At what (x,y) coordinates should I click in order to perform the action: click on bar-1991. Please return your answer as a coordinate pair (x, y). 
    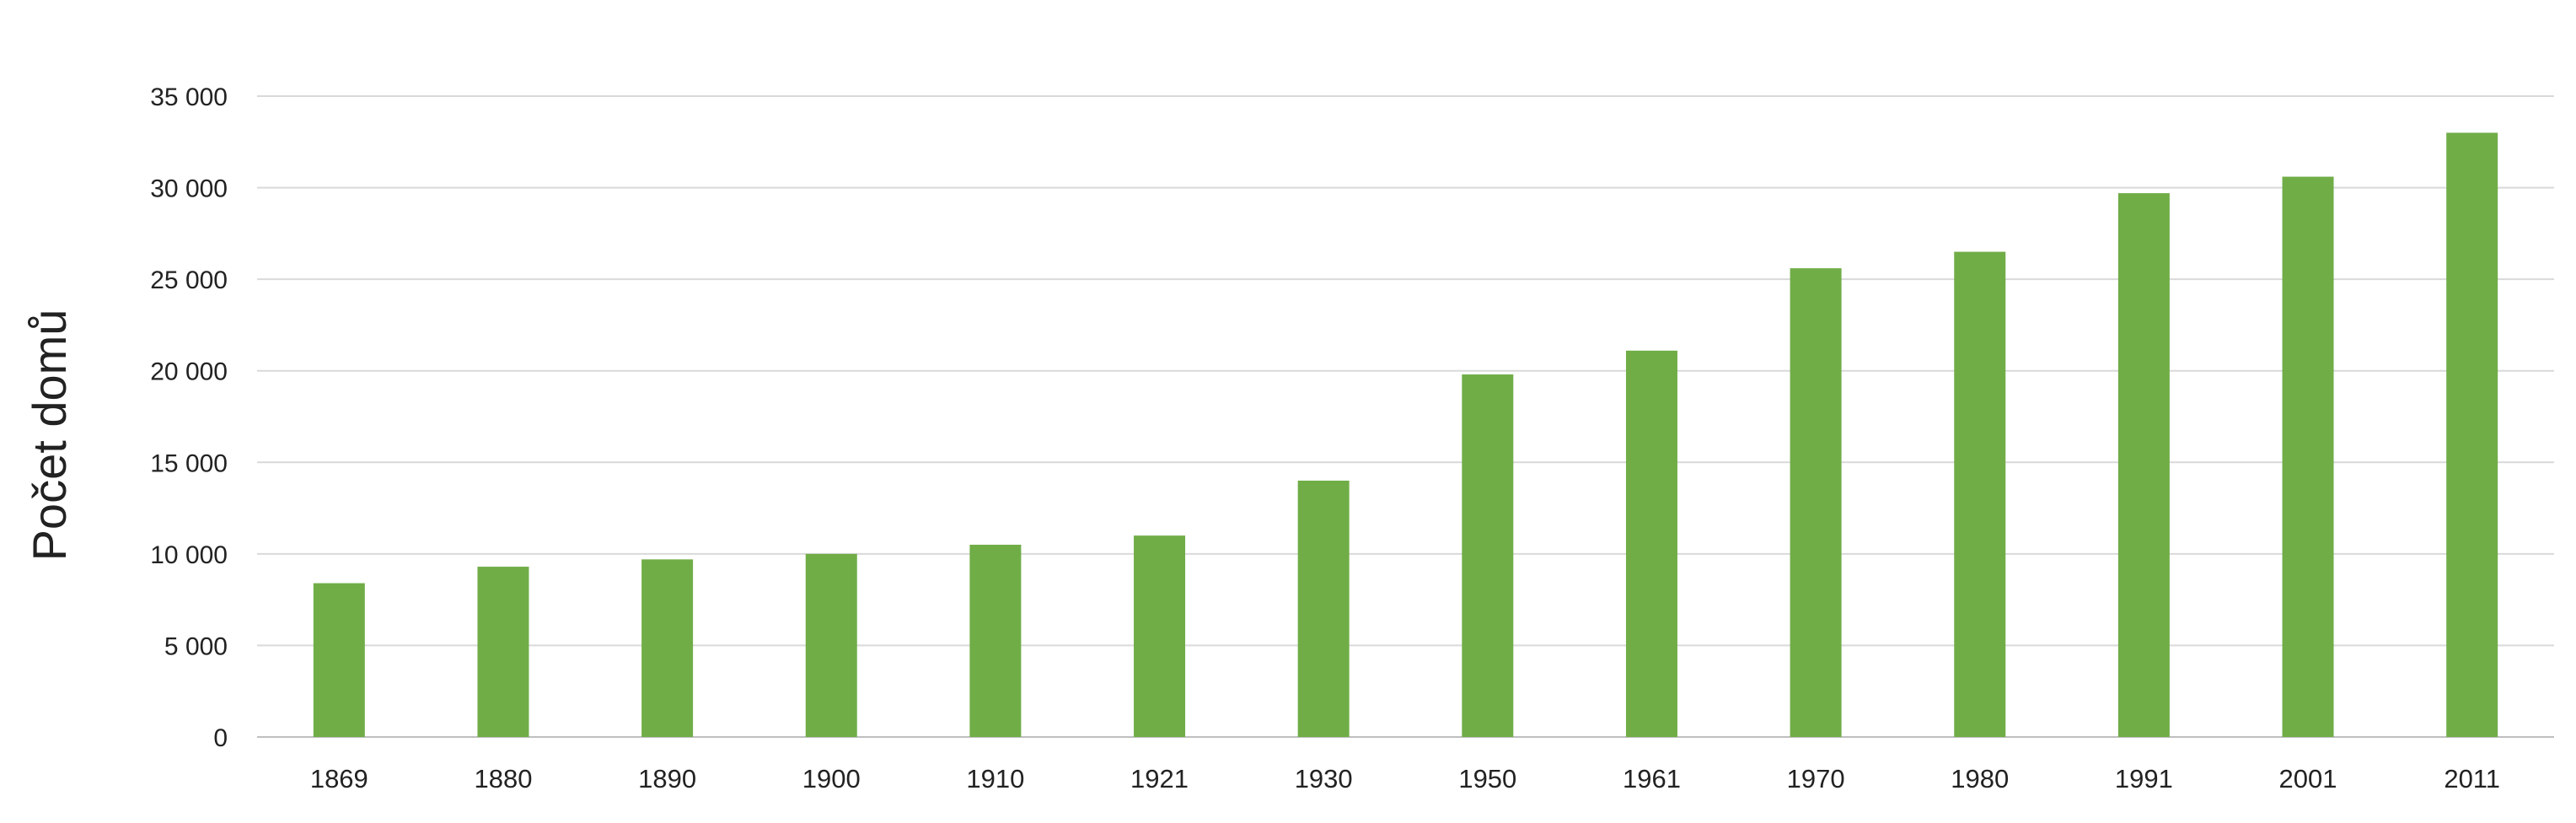
    Looking at the image, I should click on (2143, 466).